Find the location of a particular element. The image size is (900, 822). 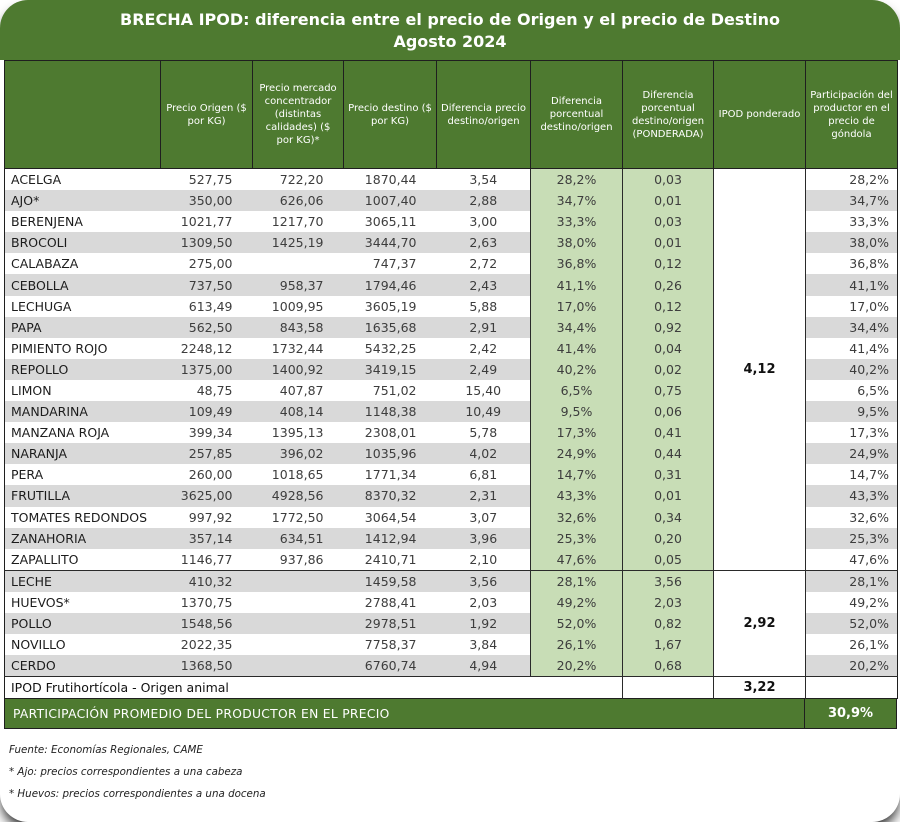

cell-precio-destino: 8370,32 is located at coordinates (390, 496).